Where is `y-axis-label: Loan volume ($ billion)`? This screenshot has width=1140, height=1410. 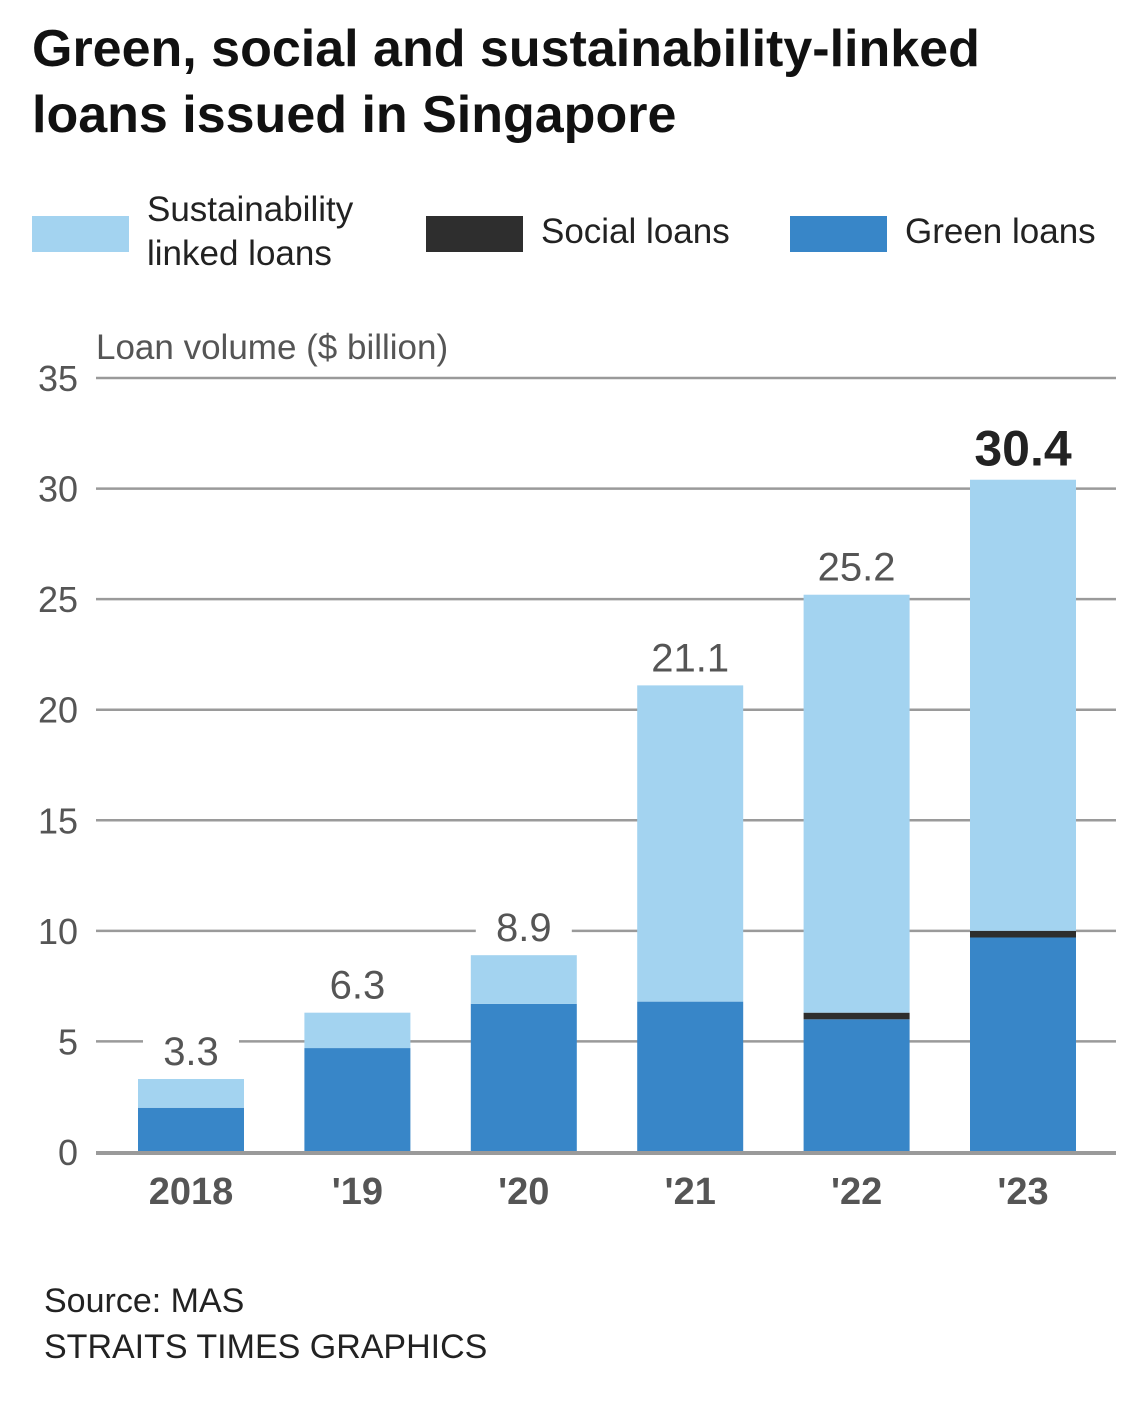 y-axis-label: Loan volume ($ billion) is located at coordinates (272, 347).